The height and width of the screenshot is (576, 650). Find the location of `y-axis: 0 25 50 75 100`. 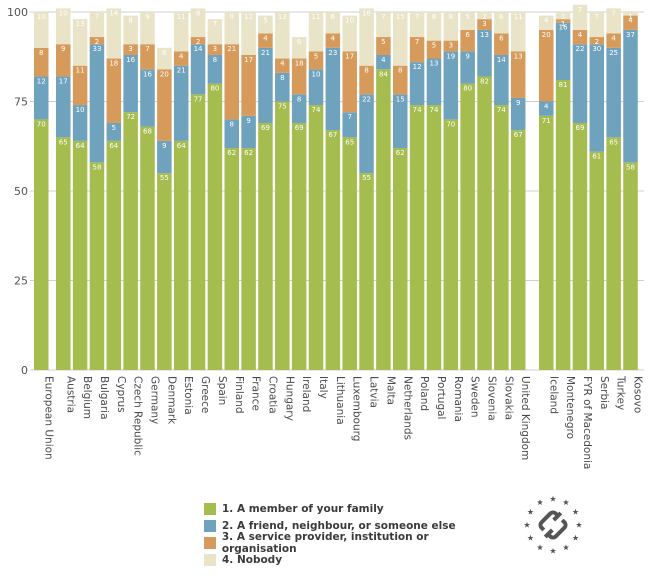

y-axis: 0 25 50 75 100 is located at coordinates (17, 191).